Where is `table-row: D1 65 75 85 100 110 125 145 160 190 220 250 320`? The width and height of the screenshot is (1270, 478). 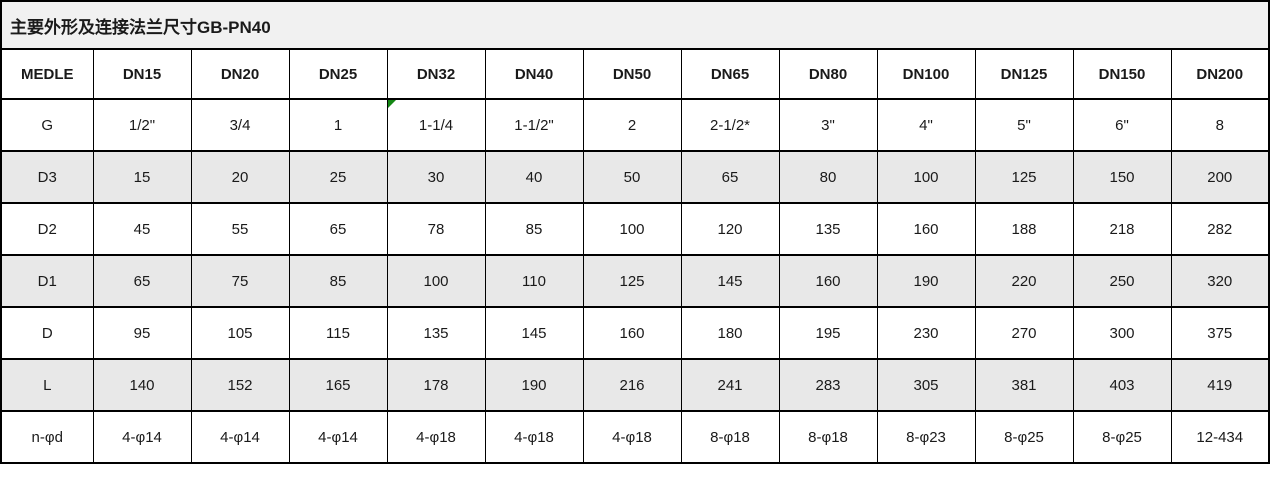 table-row: D1 65 75 85 100 110 125 145 160 190 220 250 320 is located at coordinates (635, 281).